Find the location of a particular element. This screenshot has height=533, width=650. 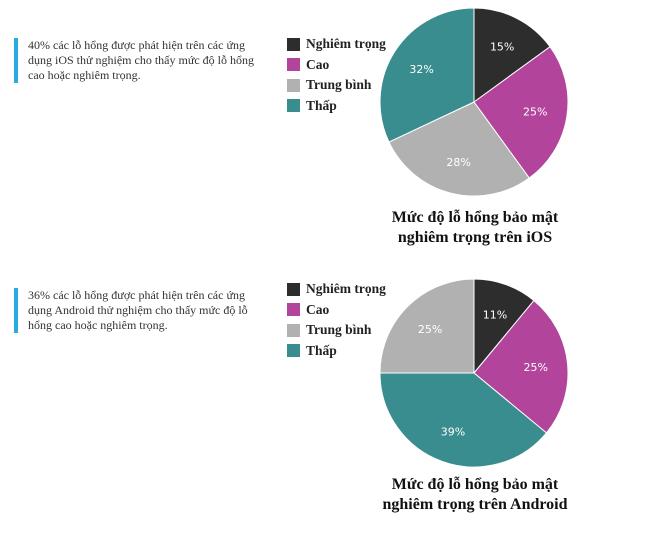

ios-legend: Nghiêm trọng Cao Trung bình Thấp is located at coordinates (336, 75).